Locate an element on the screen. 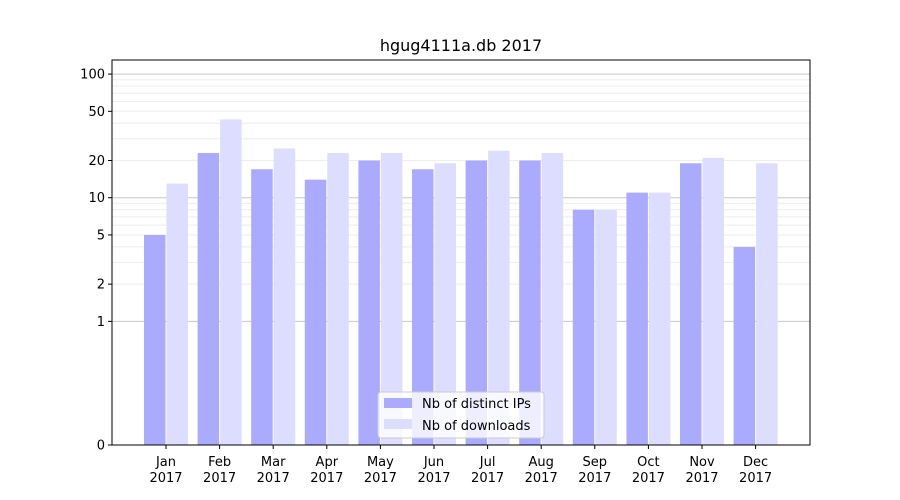 The image size is (900, 500). x-tick-label-month: Oct is located at coordinates (648, 462).